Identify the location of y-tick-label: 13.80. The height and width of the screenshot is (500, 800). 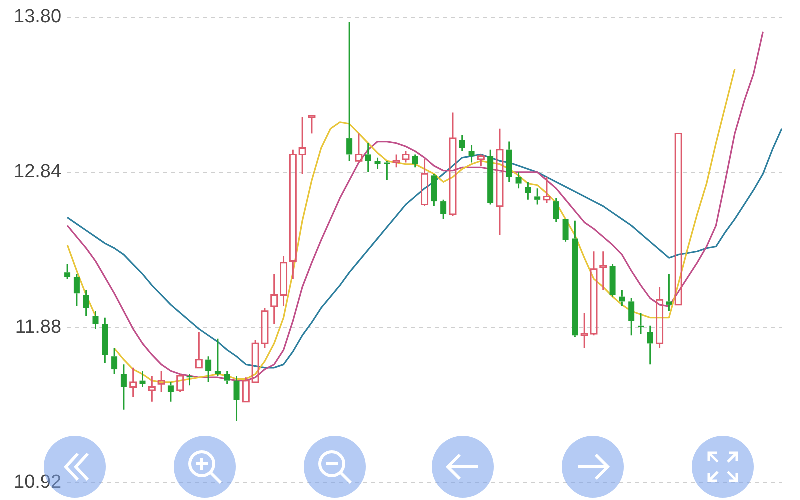
(38, 17).